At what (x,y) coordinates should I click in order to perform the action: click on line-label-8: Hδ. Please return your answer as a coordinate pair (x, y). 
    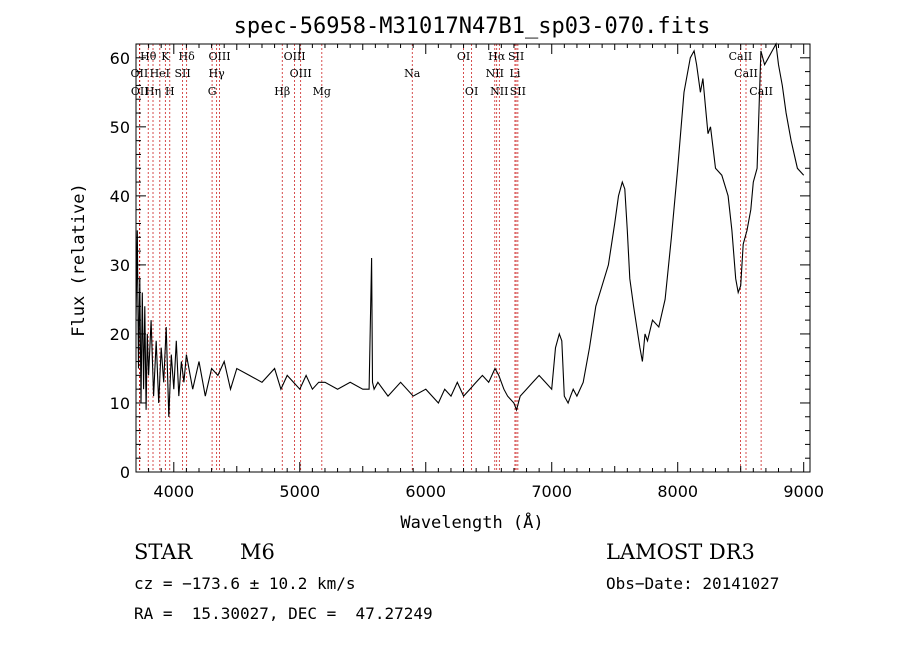
    Looking at the image, I should click on (187, 56).